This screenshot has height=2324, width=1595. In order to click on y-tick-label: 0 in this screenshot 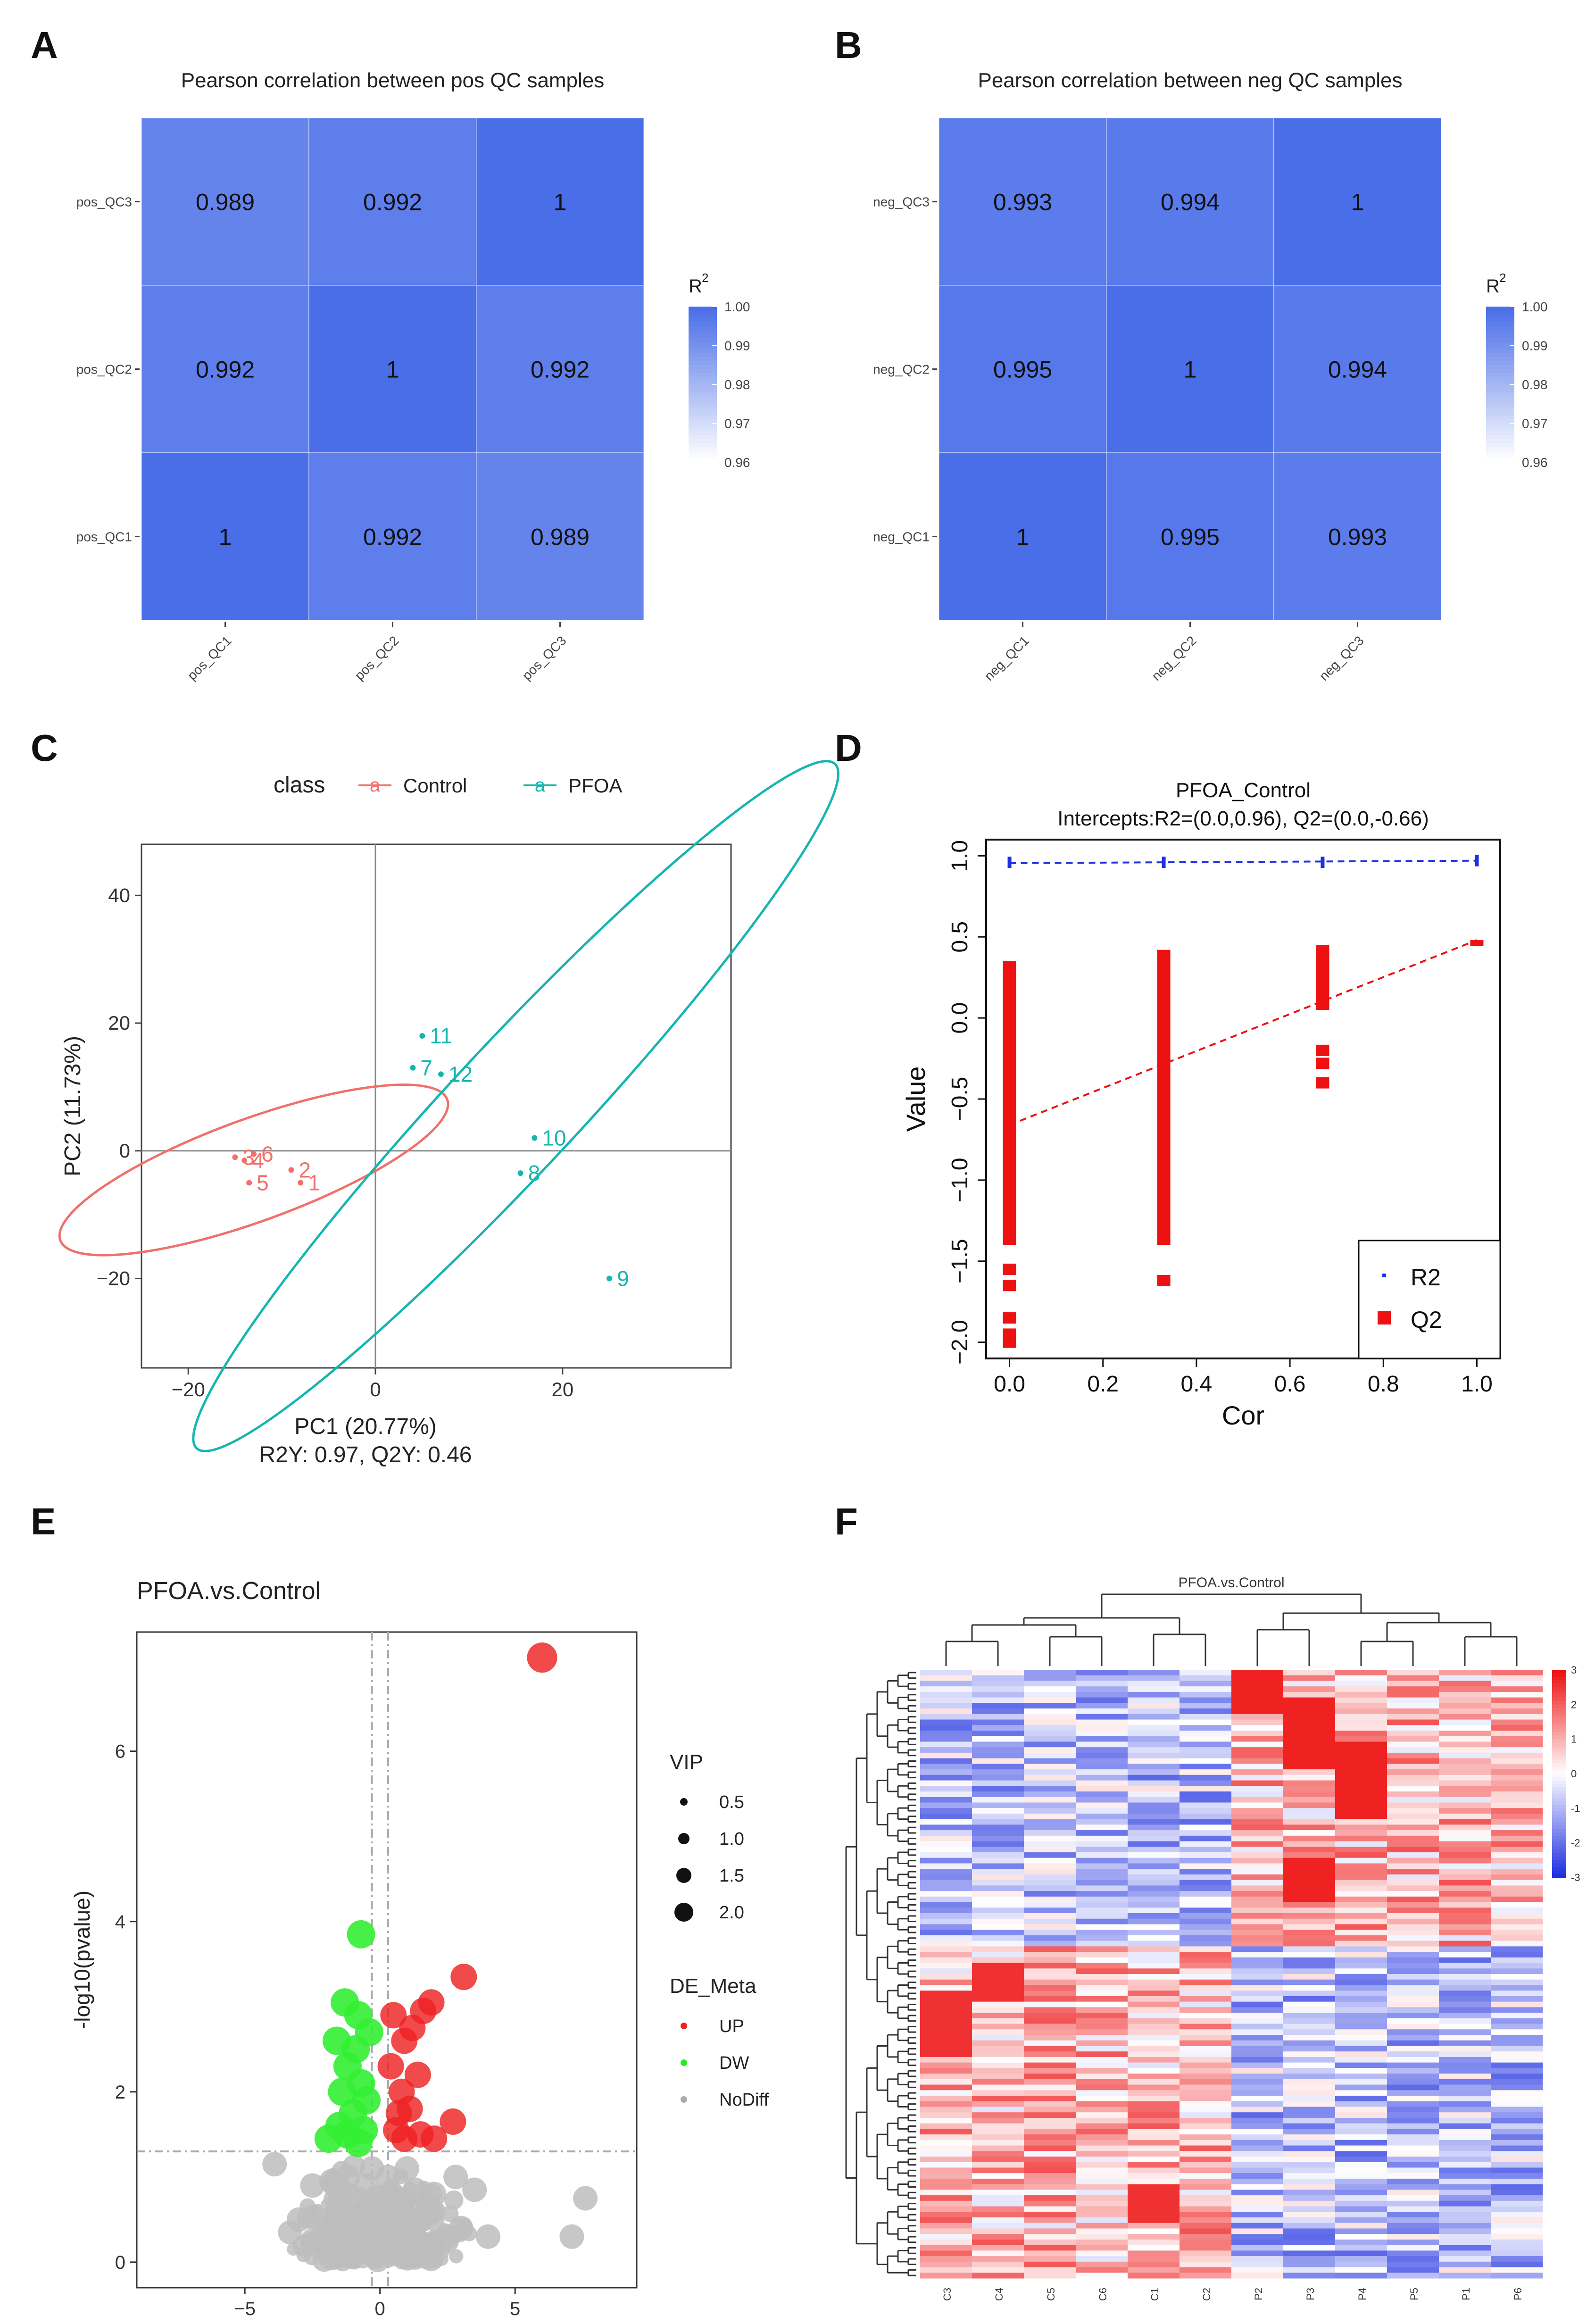, I will do `click(120, 2262)`.